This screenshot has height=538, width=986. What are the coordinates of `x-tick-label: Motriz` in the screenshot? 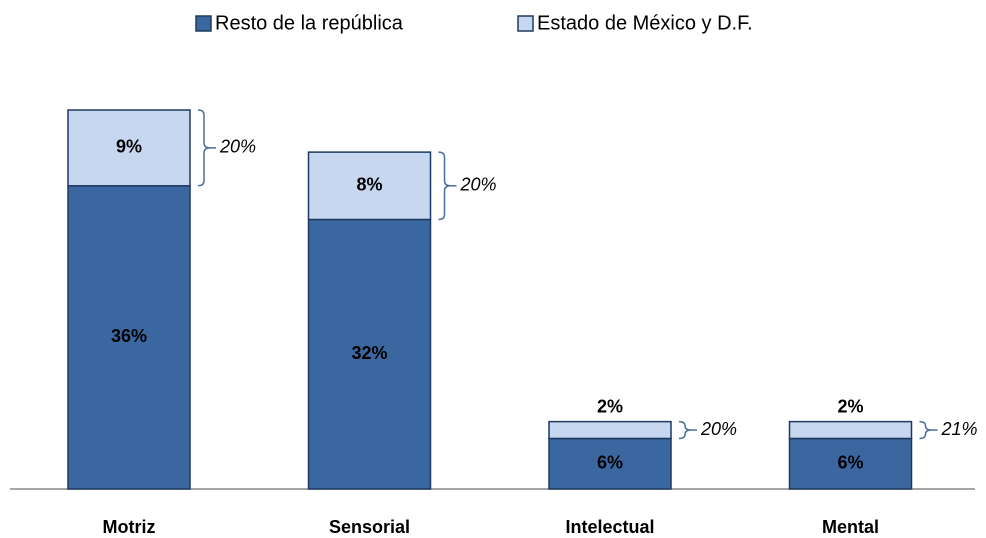 It's located at (129, 527).